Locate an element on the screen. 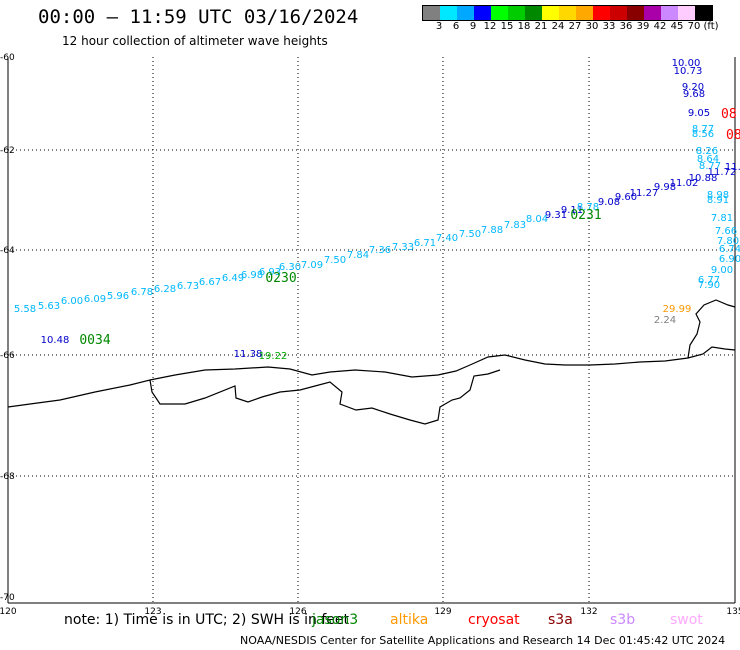 This screenshot has width=740, height=650. satellite-legend-s3b: s3b is located at coordinates (623, 620).